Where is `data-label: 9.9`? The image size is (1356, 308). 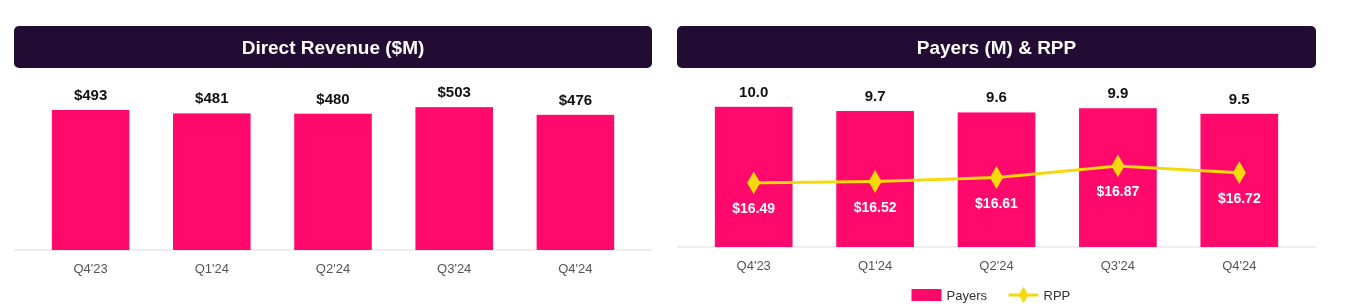 data-label: 9.9 is located at coordinates (1118, 93).